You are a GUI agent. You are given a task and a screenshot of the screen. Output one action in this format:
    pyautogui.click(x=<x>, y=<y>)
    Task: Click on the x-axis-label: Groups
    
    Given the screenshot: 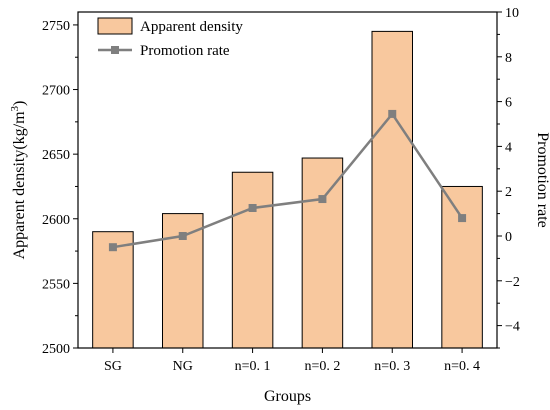 What is the action you would take?
    pyautogui.click(x=287, y=396)
    